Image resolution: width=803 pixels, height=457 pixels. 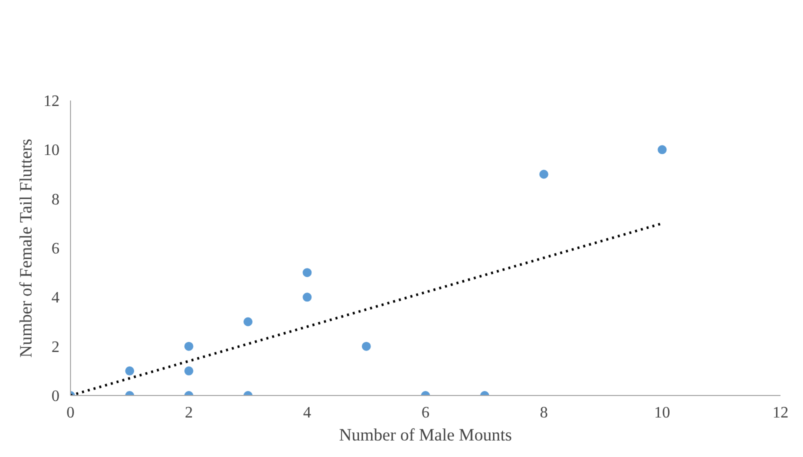 I want to click on y-tick-label: 12, so click(x=52, y=101).